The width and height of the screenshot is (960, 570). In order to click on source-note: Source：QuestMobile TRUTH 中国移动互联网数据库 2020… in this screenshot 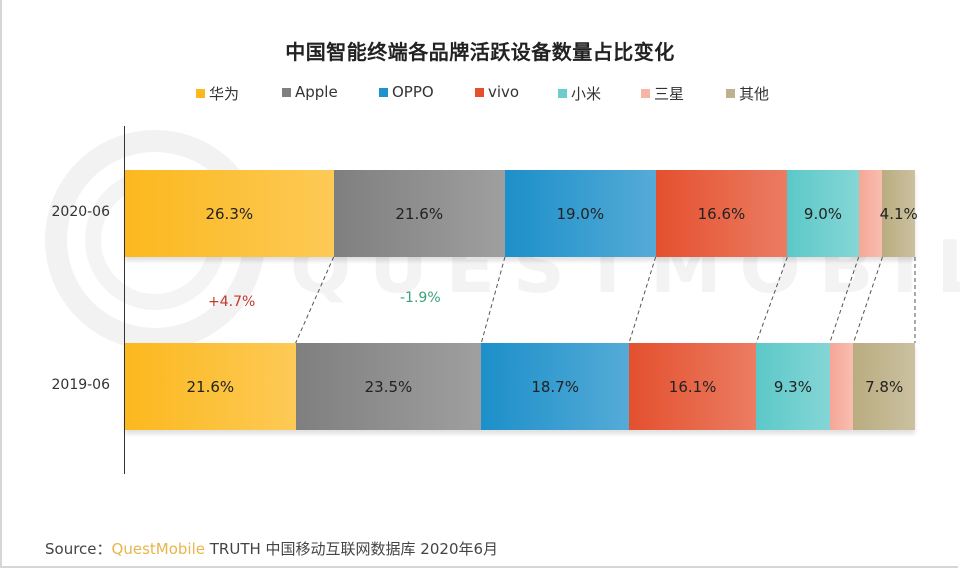, I will do `click(271, 548)`.